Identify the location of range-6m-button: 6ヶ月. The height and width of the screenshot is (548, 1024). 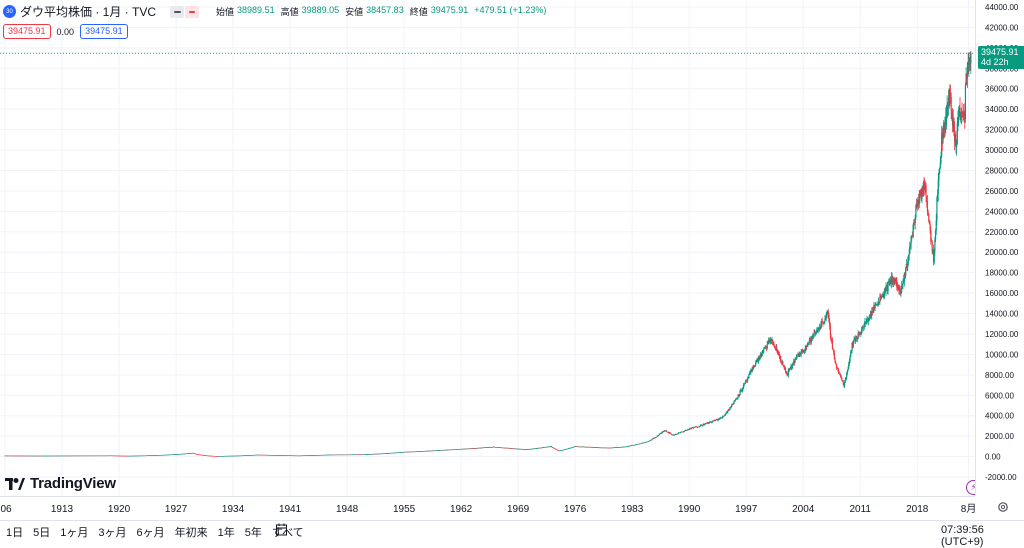
(150, 533).